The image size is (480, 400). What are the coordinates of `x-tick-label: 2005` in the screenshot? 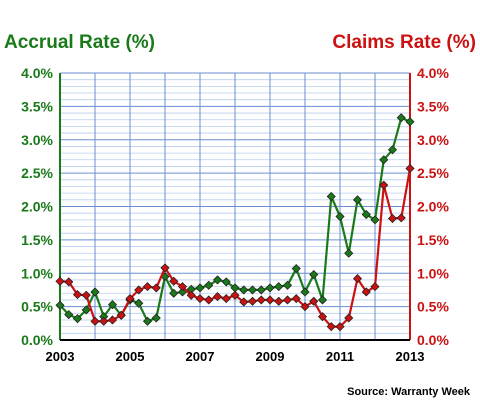 It's located at (130, 356).